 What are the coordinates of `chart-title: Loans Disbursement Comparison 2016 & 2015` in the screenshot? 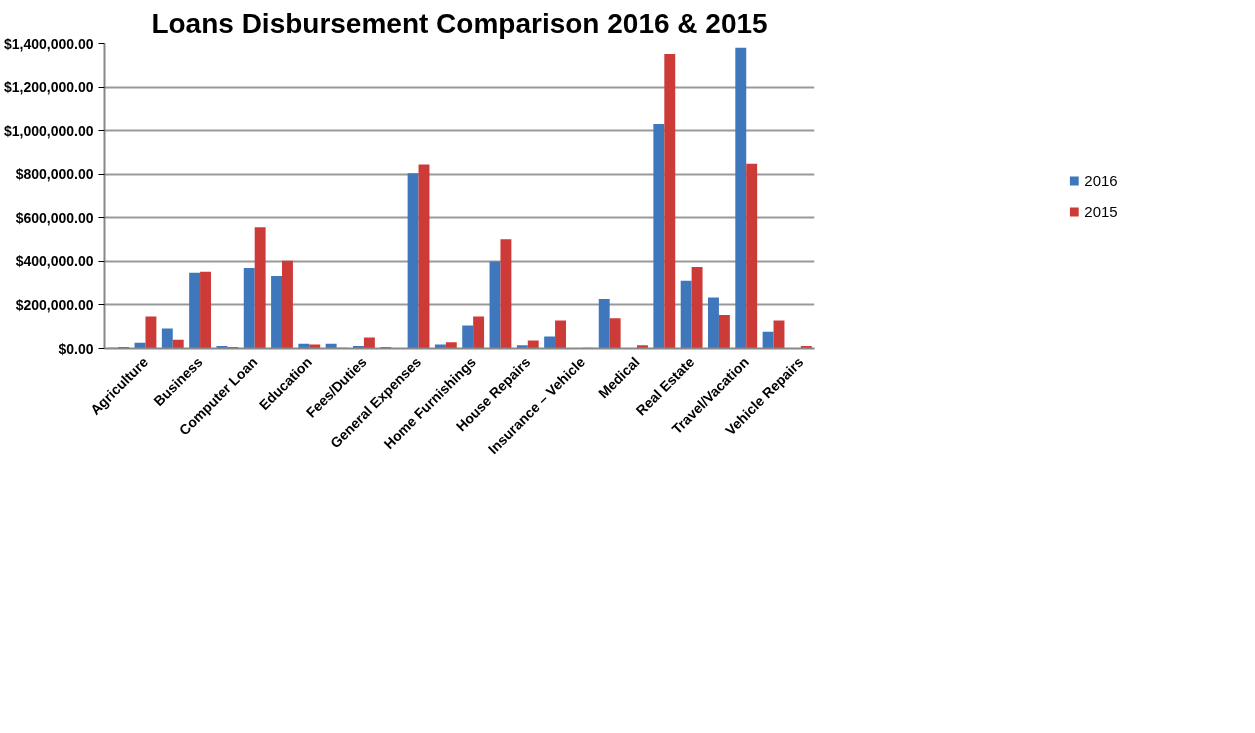 It's located at (459, 23).